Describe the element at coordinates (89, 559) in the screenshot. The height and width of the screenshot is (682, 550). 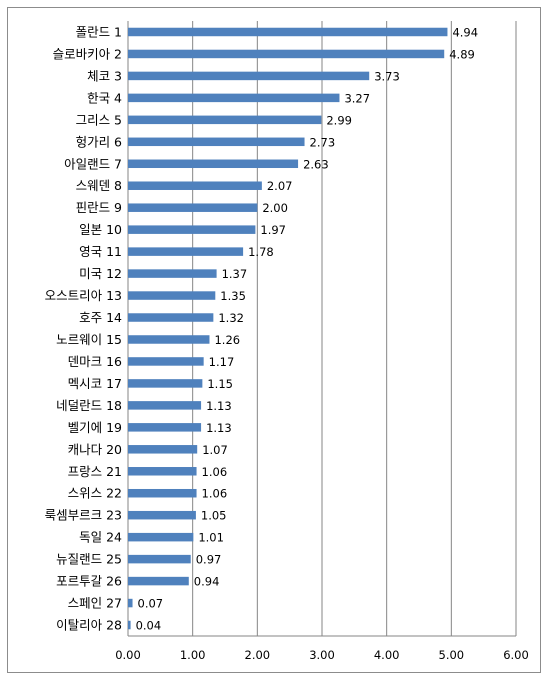
I see `category-label: 뉴질랜드 25` at that location.